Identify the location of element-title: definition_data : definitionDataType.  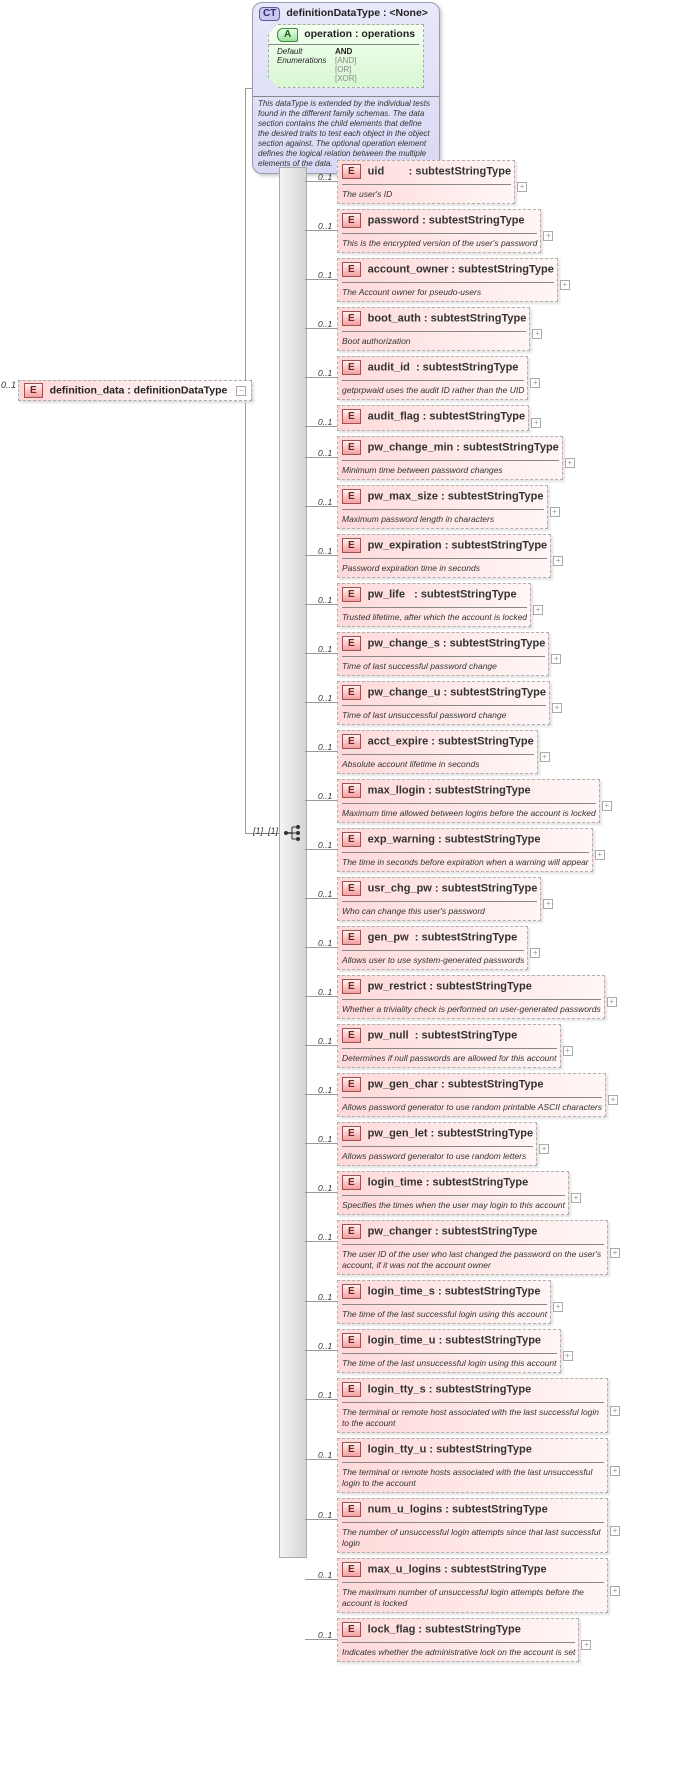
(138, 390).